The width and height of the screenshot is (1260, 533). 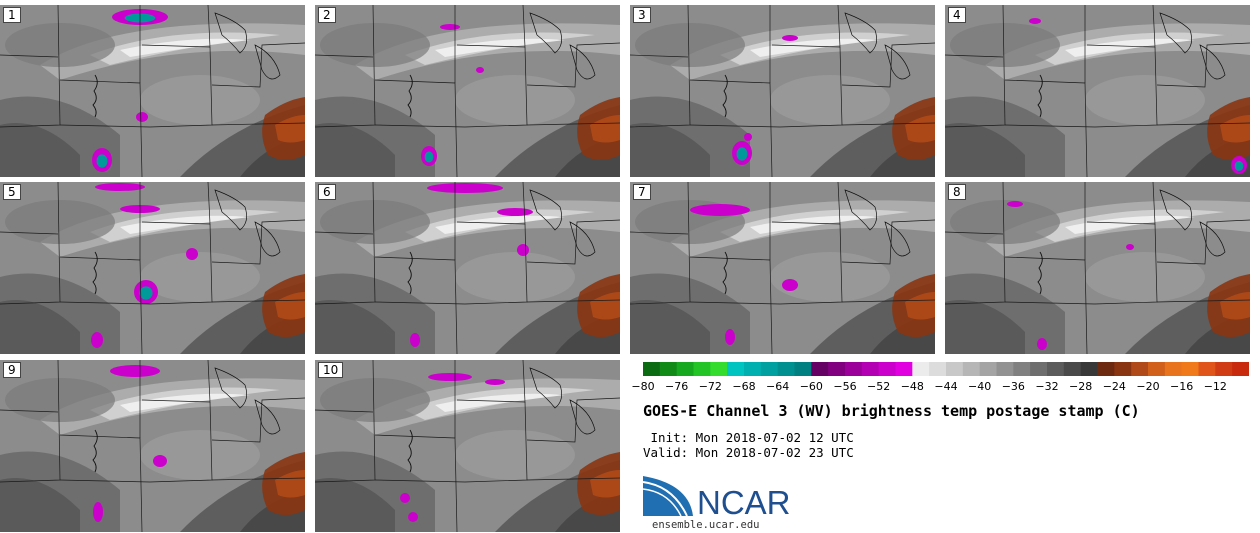 What do you see at coordinates (1081, 386) in the screenshot?
I see `colorbar-tick-label: −28` at bounding box center [1081, 386].